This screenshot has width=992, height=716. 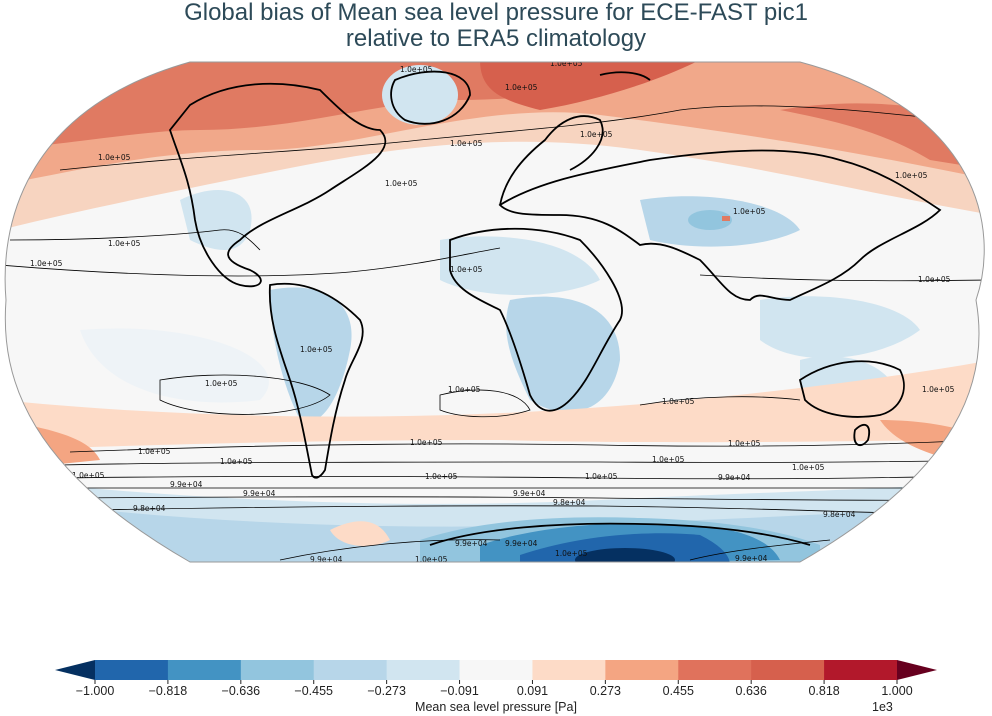 I want to click on colorbar-tick-label: 1.000, so click(x=896, y=691).